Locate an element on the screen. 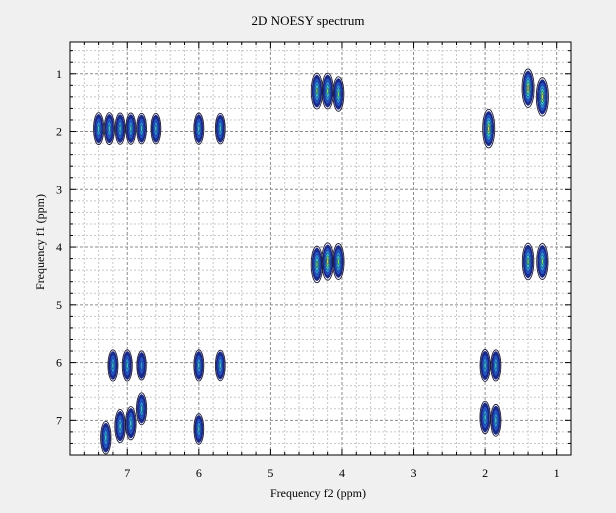 The width and height of the screenshot is (616, 513). x-tick-label: 2 is located at coordinates (485, 473).